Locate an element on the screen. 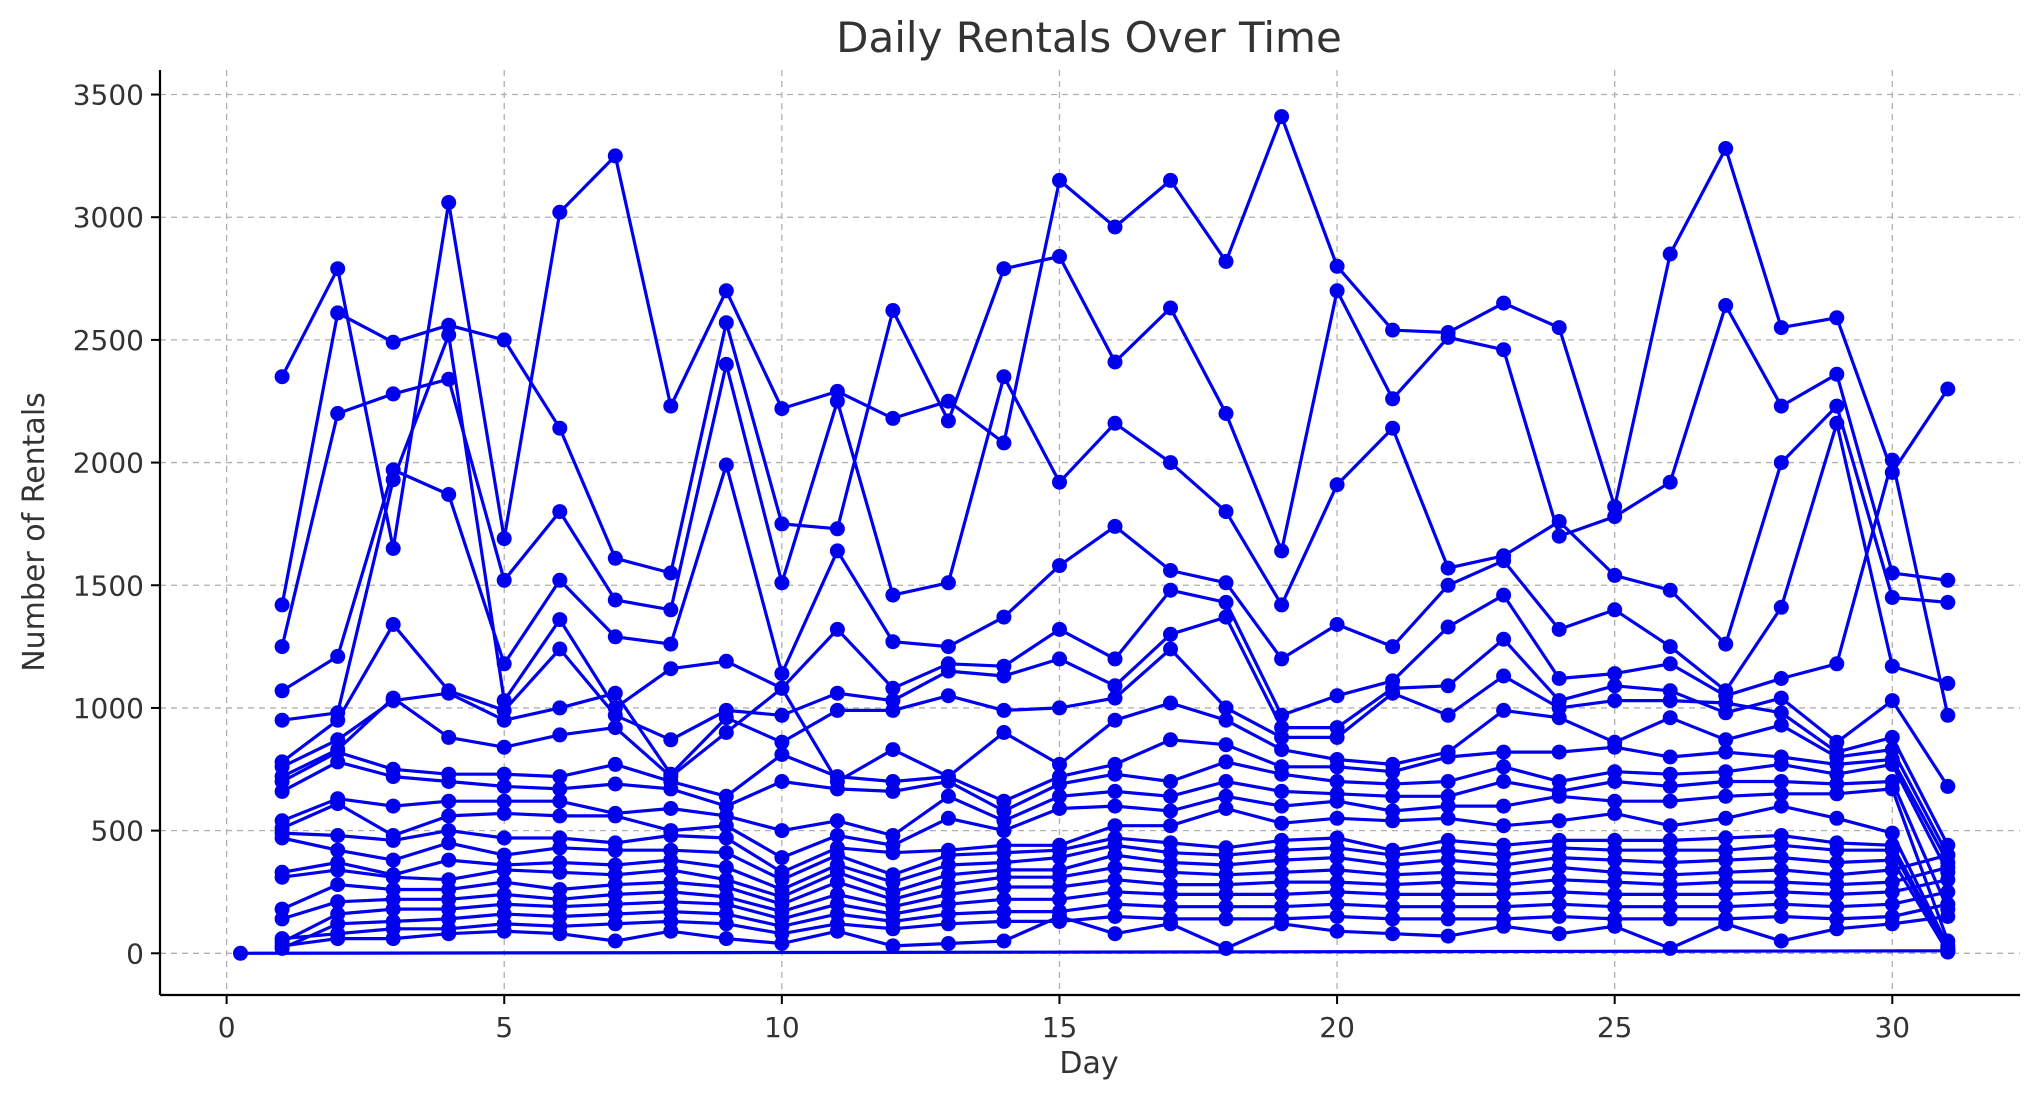 The width and height of the screenshot is (2038, 1101). x-axis-ticks: 0 5 10 15 20 25 30 is located at coordinates (1064, 1019).